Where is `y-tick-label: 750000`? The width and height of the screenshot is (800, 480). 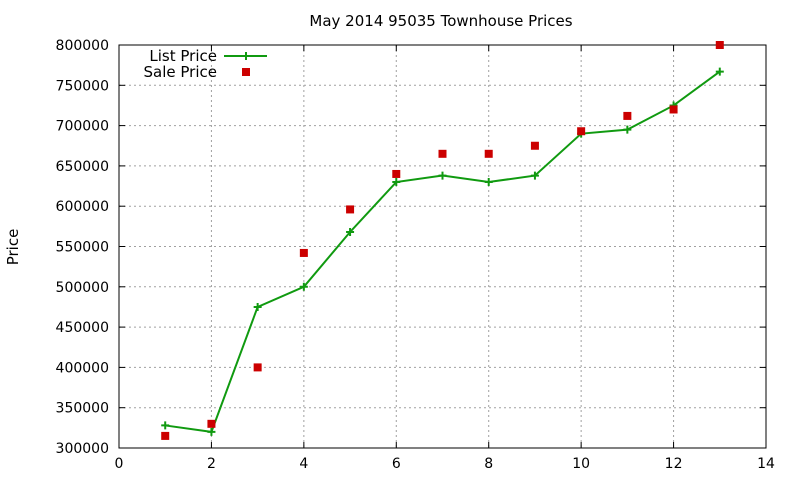 y-tick-label: 750000 is located at coordinates (82, 86).